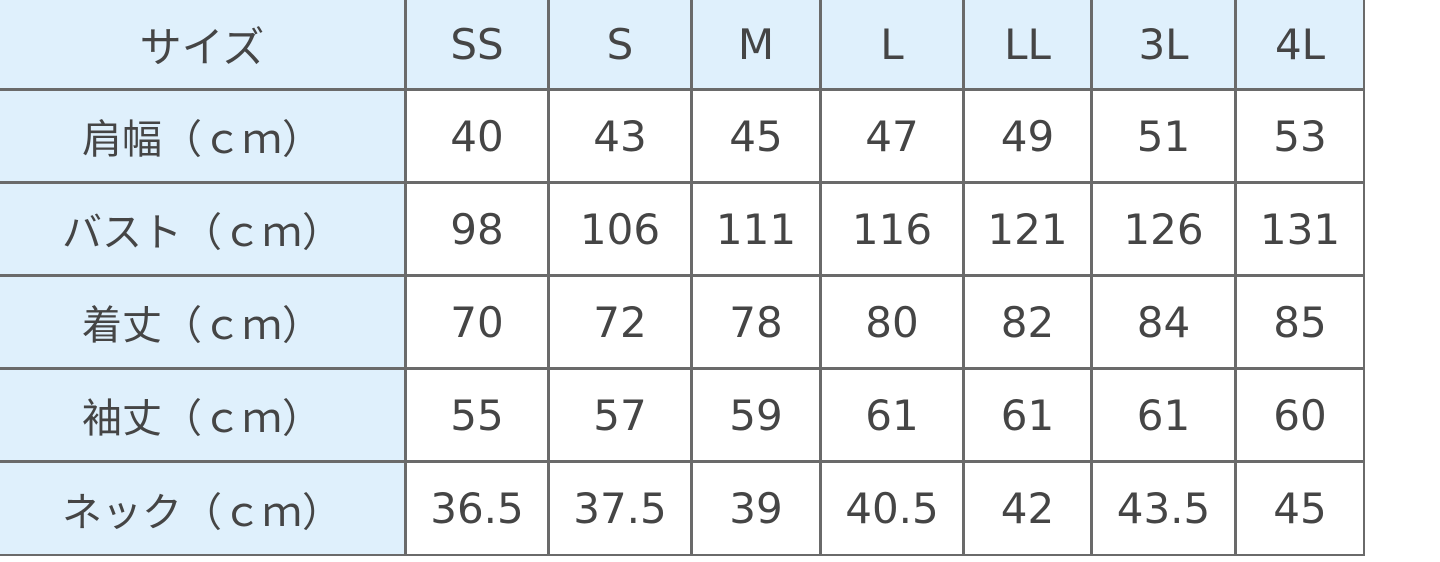  Describe the element at coordinates (1027, 508) in the screenshot. I see `measure-cell: 42` at that location.